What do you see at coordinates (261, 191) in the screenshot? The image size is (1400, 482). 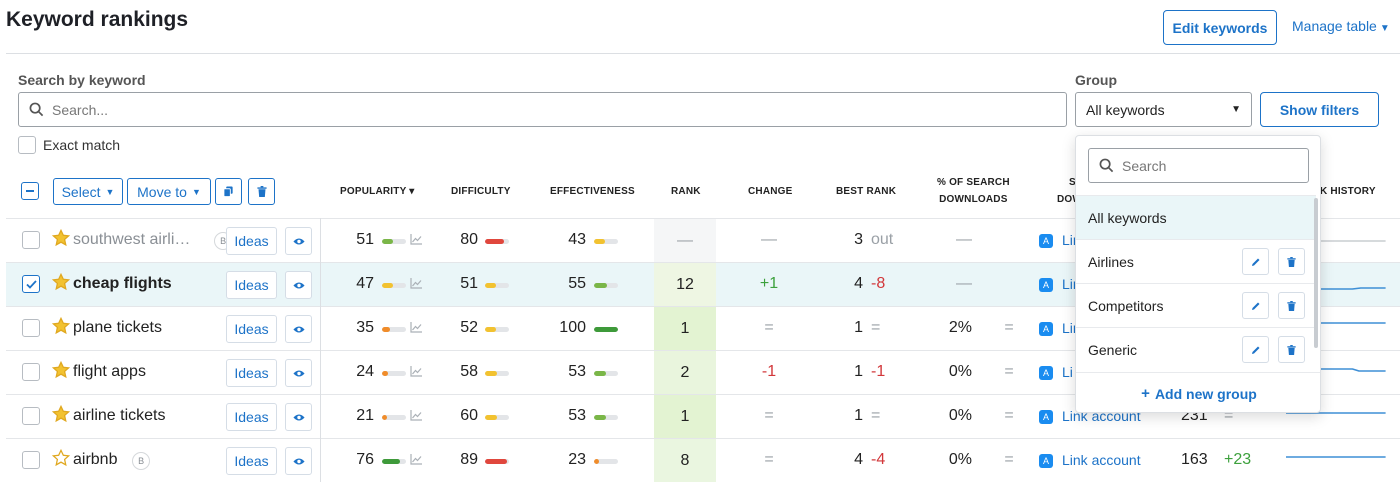 I see `delete-button` at bounding box center [261, 191].